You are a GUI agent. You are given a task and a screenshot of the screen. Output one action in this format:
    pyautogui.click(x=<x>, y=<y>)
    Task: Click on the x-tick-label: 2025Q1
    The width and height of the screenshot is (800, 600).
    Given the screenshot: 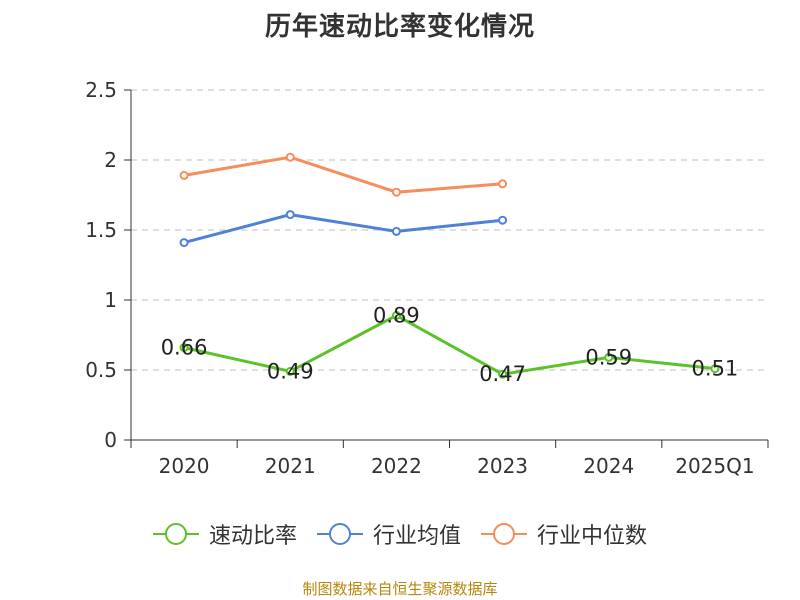 What is the action you would take?
    pyautogui.click(x=714, y=466)
    